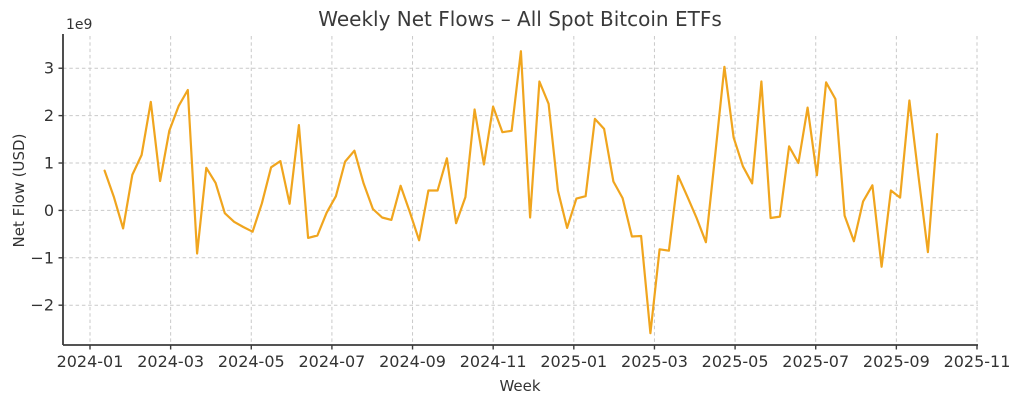 The image size is (1024, 404). Describe the element at coordinates (49, 68) in the screenshot. I see `y-tick-label: 3` at that location.